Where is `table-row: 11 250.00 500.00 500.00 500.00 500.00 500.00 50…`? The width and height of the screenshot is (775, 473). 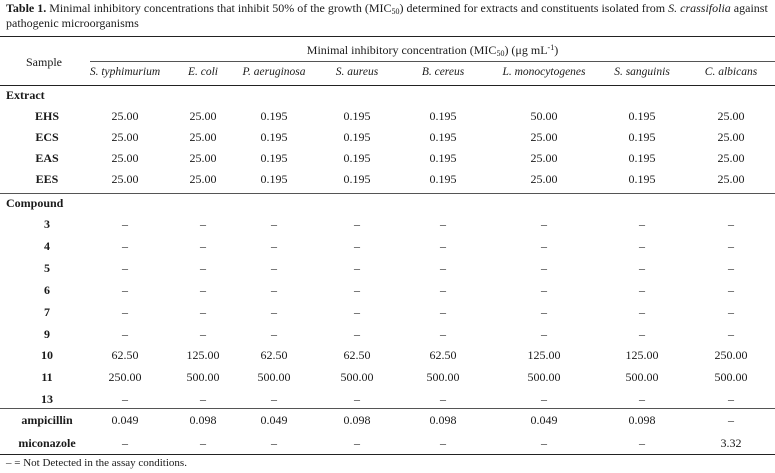
table-row: 11 250.00 500.00 500.00 500.00 500.00 500.00 50… is located at coordinates (387, 377).